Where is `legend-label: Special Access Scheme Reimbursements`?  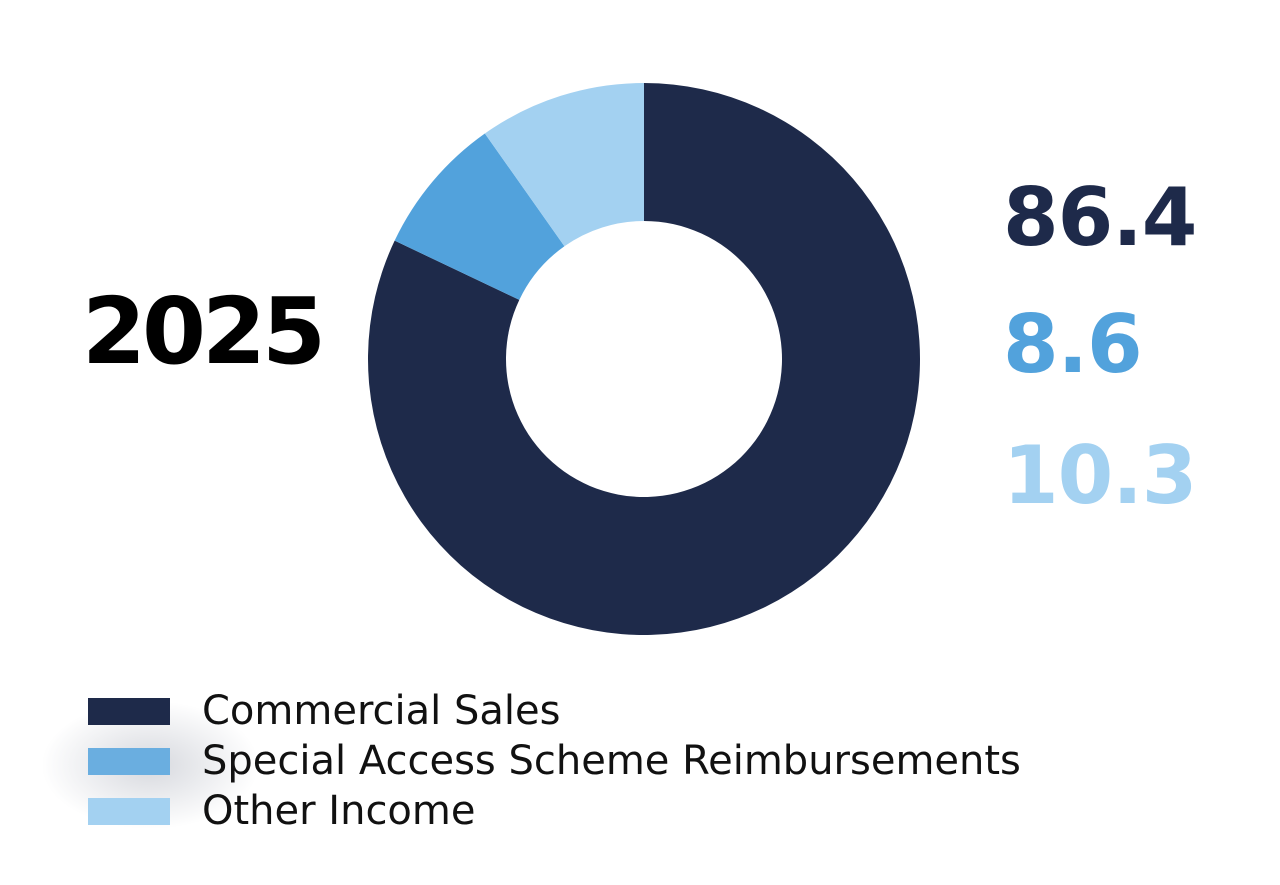 legend-label: Special Access Scheme Reimbursements is located at coordinates (611, 761).